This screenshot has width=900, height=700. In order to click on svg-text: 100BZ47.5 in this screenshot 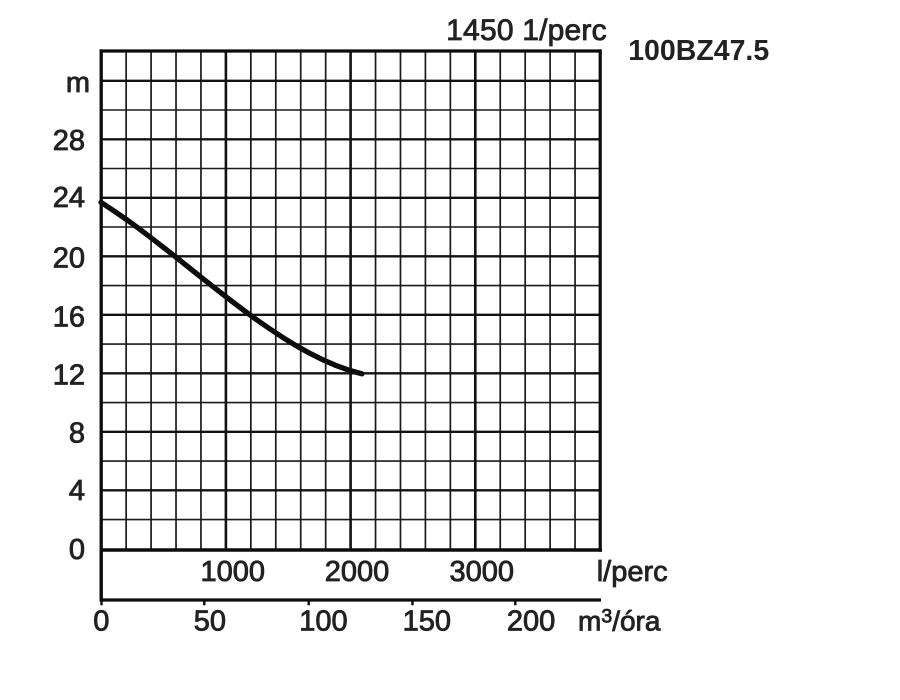, I will do `click(698, 51)`.